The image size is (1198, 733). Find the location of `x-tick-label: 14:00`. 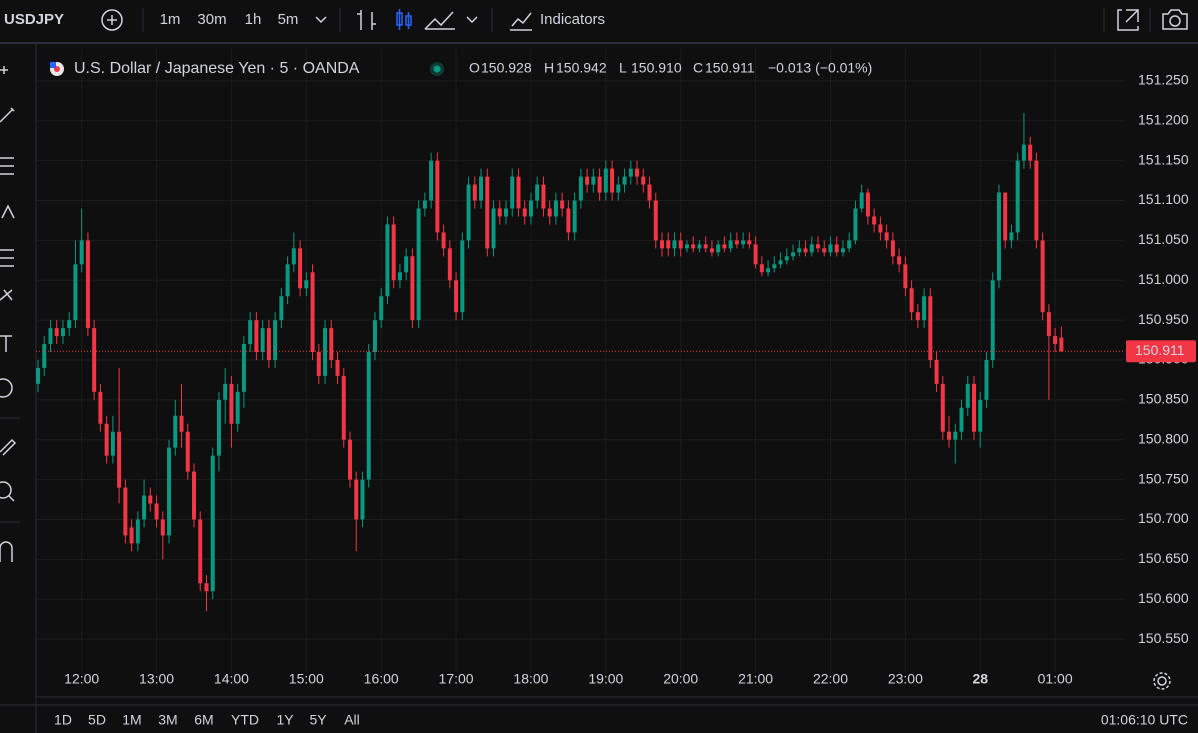

x-tick-label: 14:00 is located at coordinates (231, 679).